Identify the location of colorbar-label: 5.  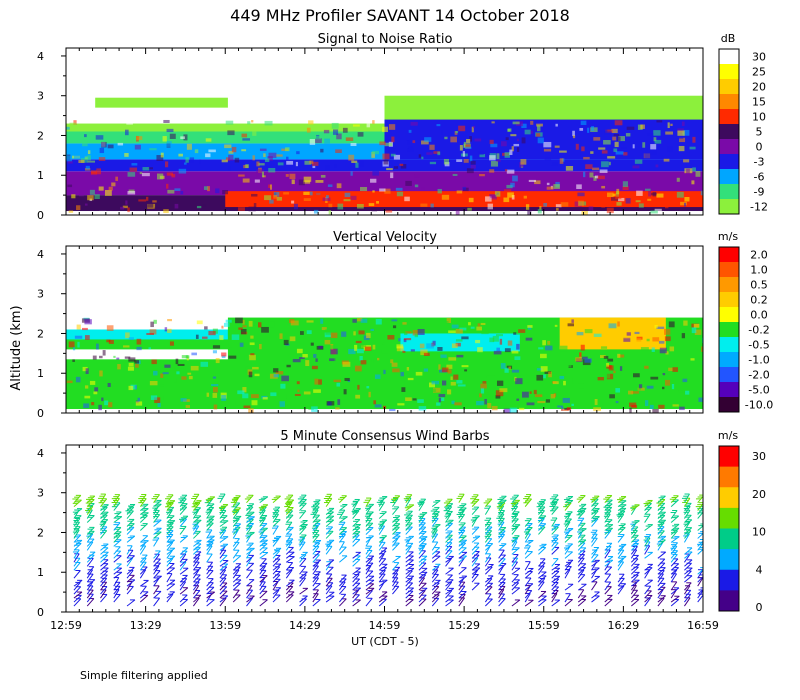
(759, 132).